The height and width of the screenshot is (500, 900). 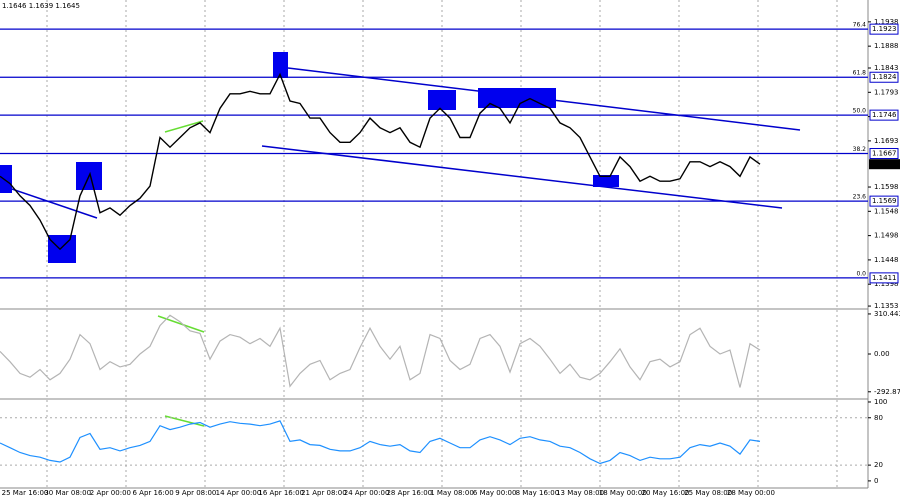 What do you see at coordinates (886, 284) in the screenshot?
I see `y-tick-label: 1.1398` at bounding box center [886, 284].